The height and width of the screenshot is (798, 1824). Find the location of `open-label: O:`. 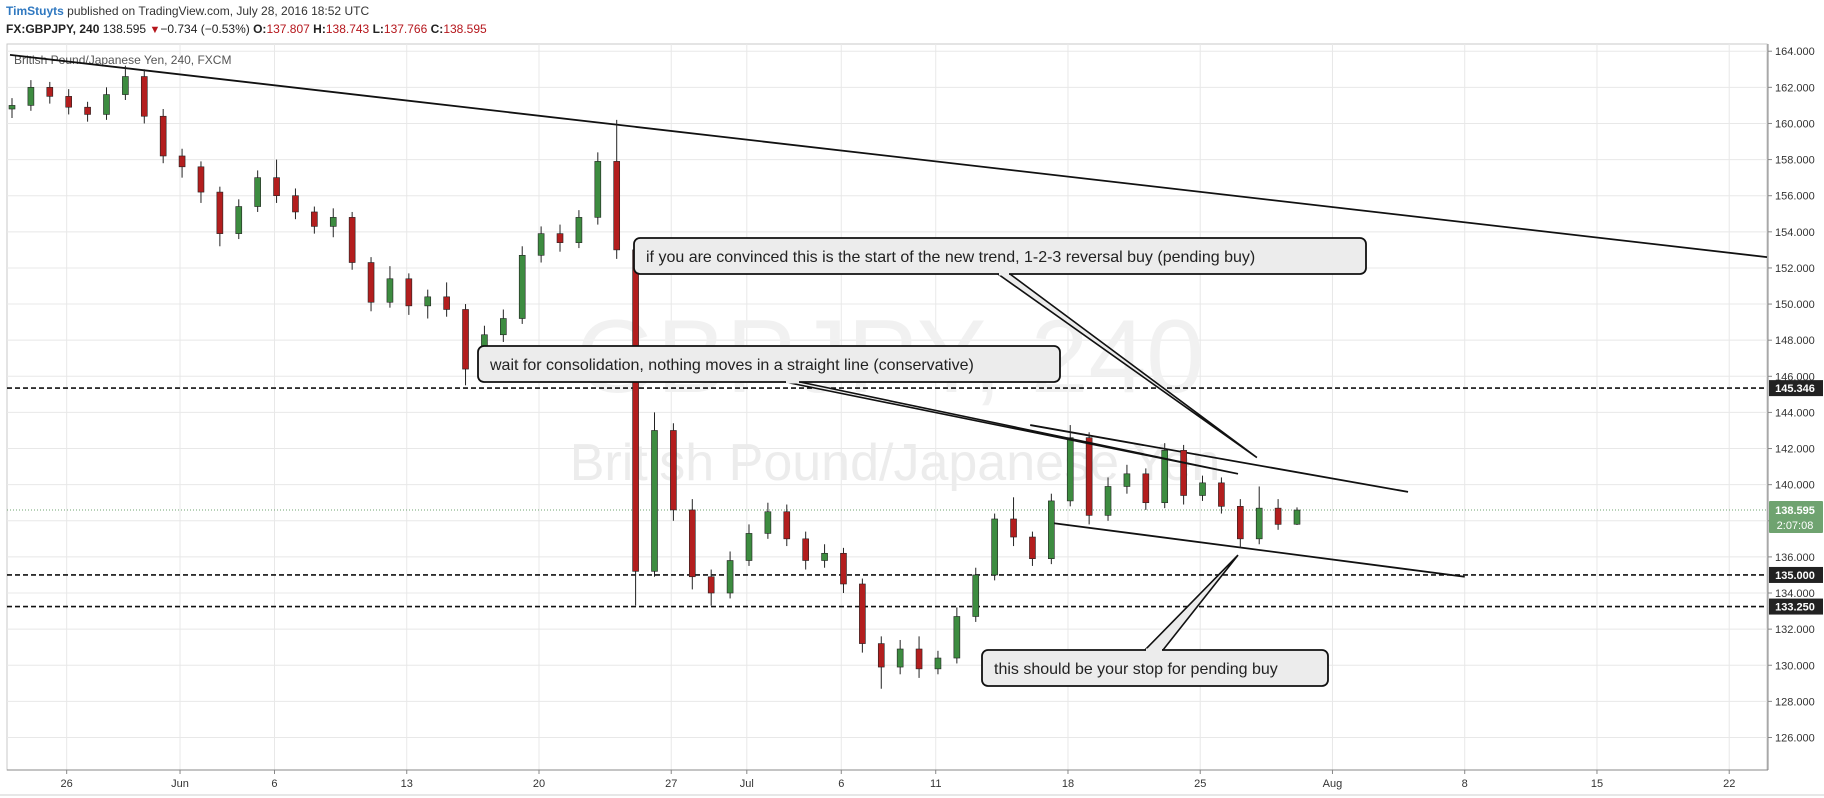

open-label: O: is located at coordinates (260, 29).